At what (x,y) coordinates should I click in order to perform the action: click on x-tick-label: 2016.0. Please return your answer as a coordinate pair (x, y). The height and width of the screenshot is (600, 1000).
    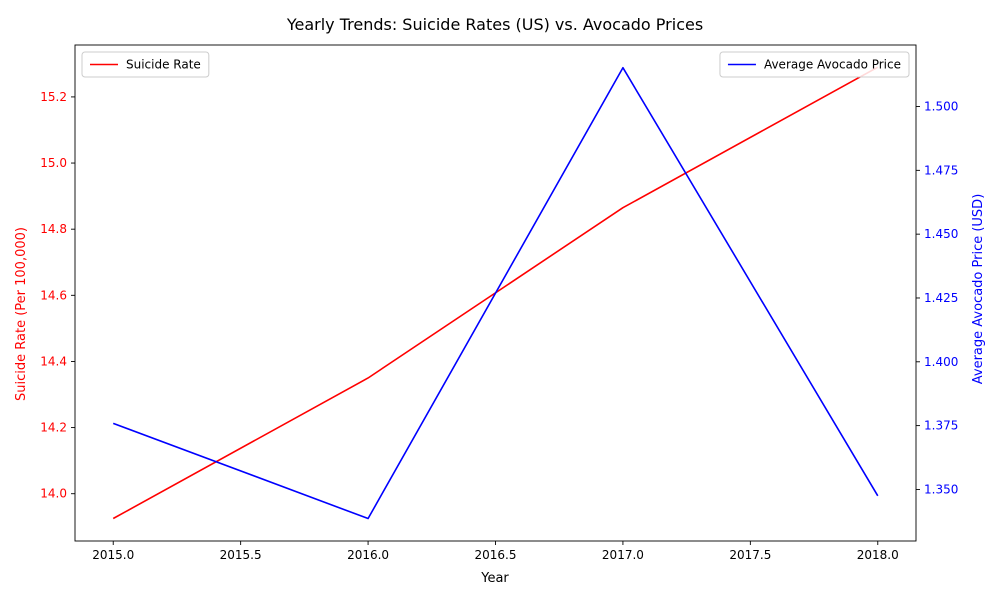
    Looking at the image, I should click on (368, 555).